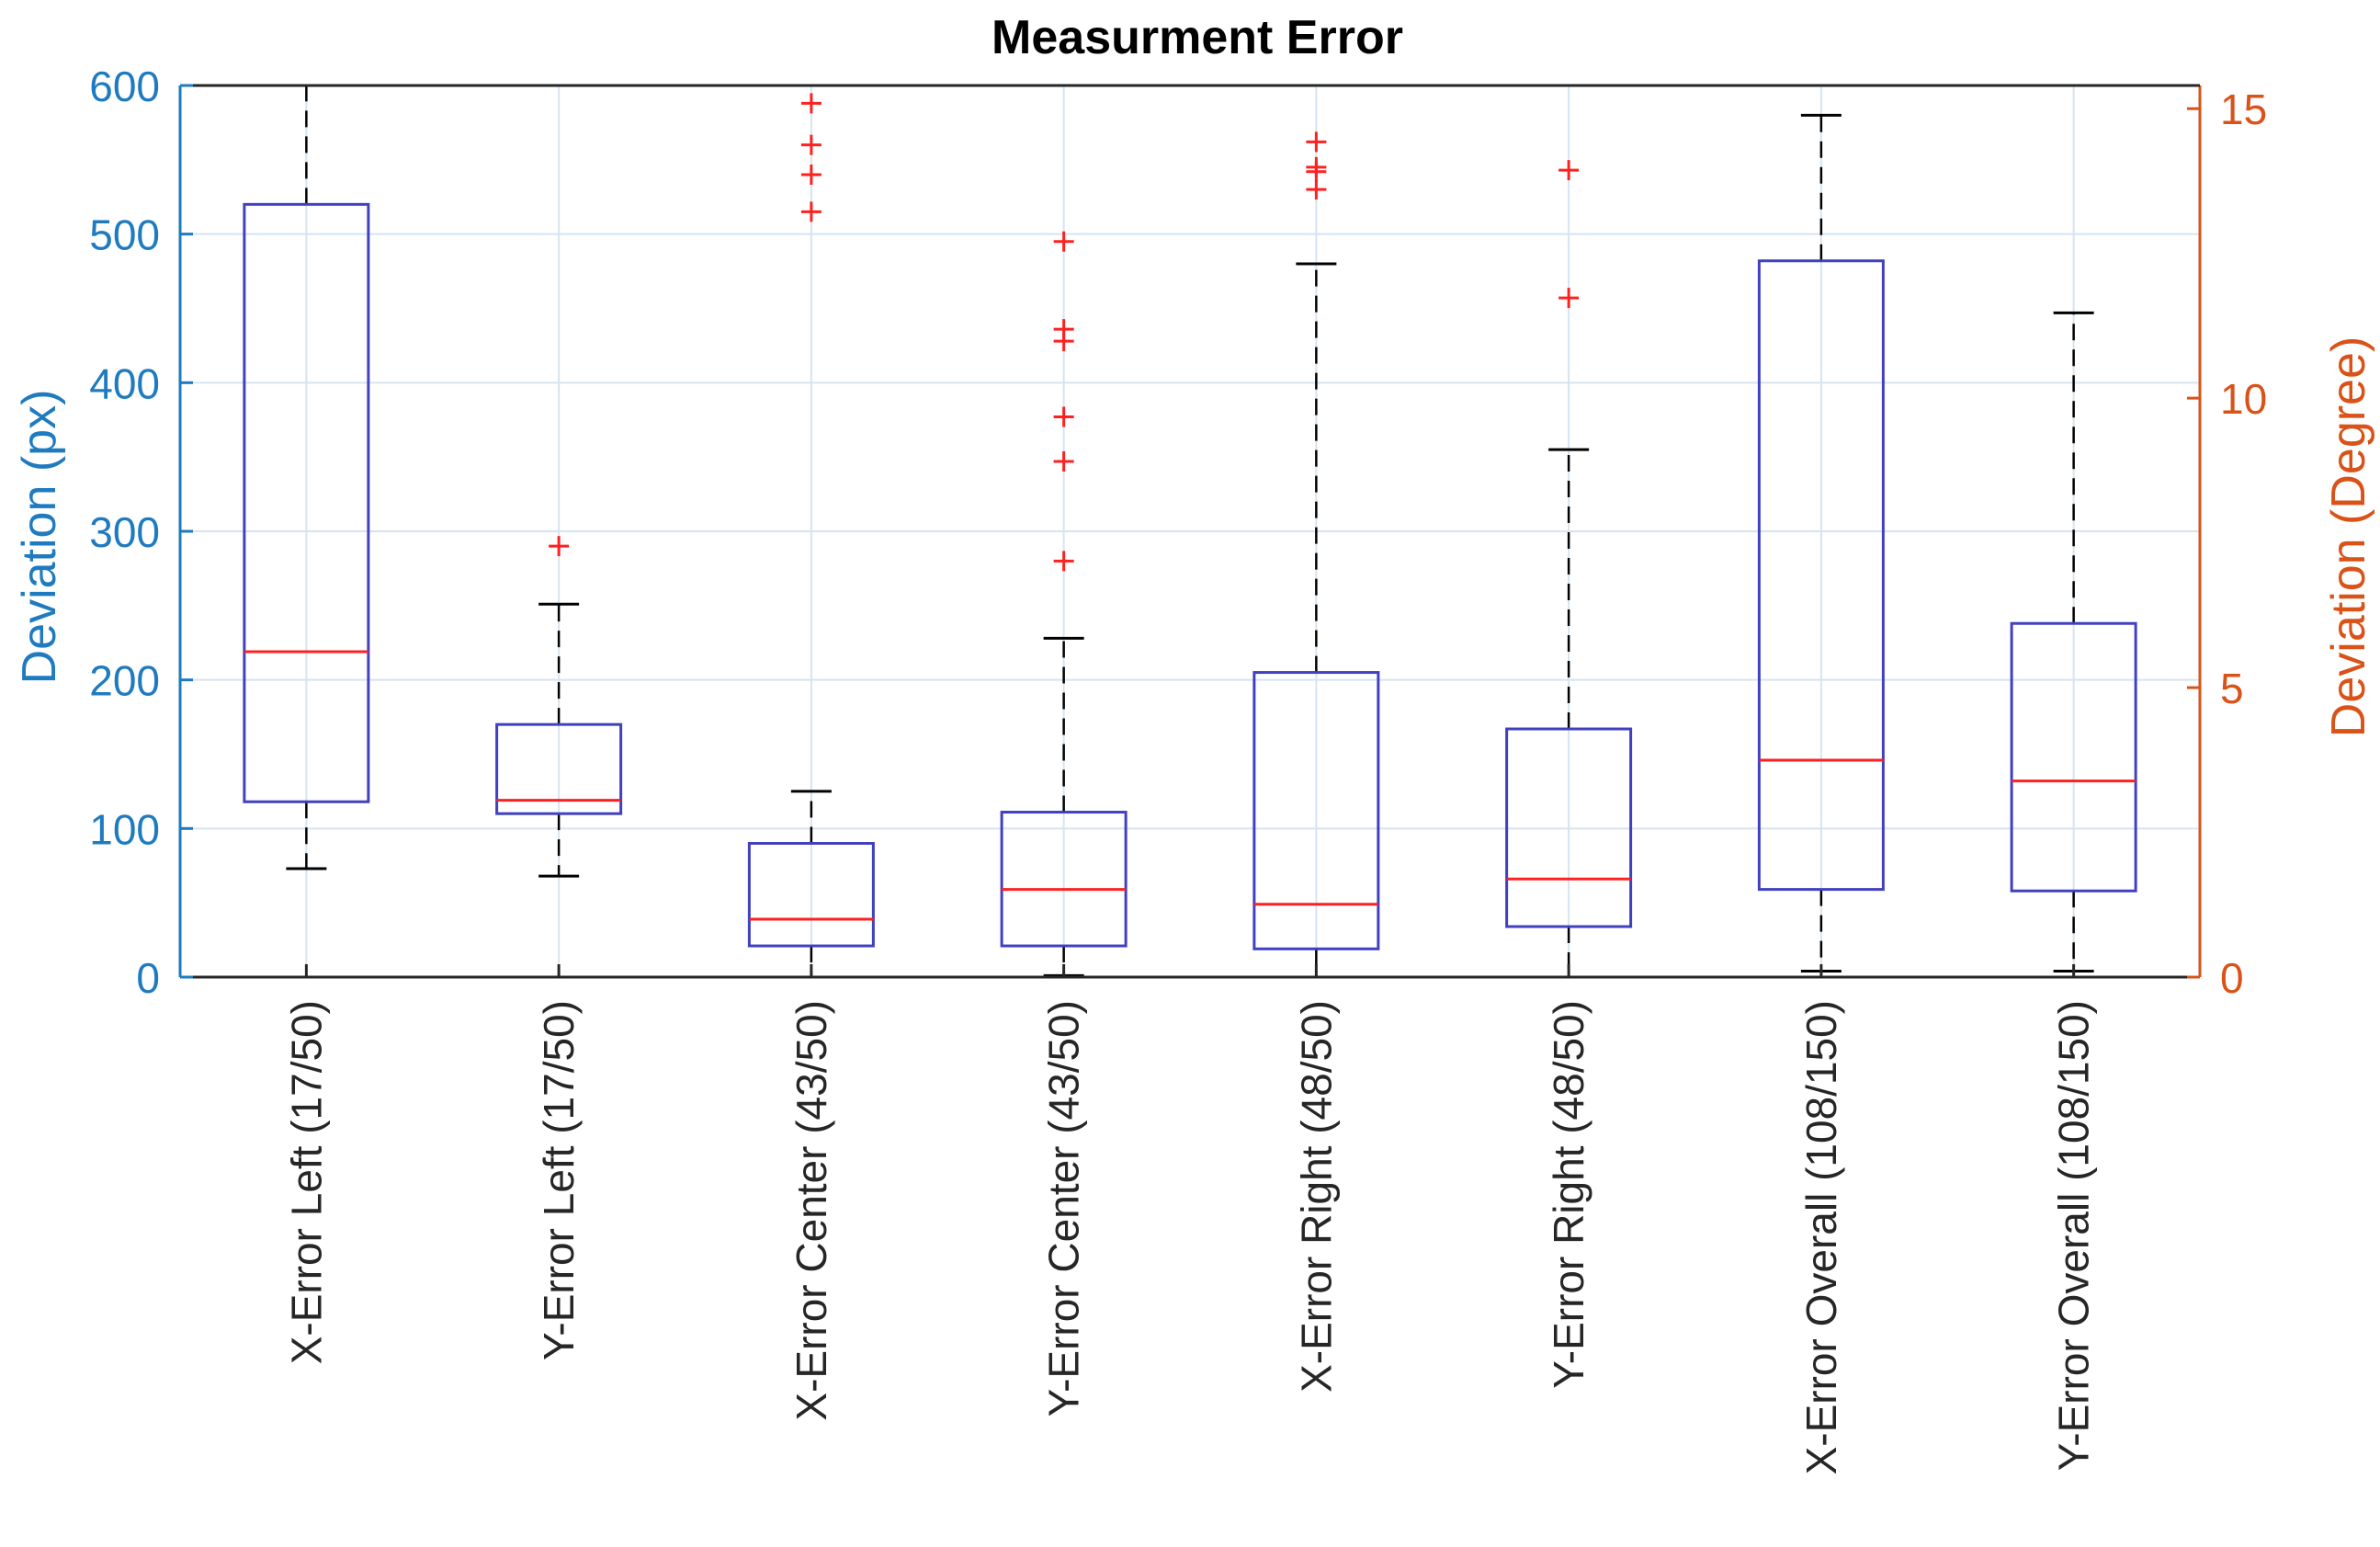 Image resolution: width=2380 pixels, height=1547 pixels. What do you see at coordinates (559, 1180) in the screenshot?
I see `x-tick-label: Y-Error Left (17/50)` at bounding box center [559, 1180].